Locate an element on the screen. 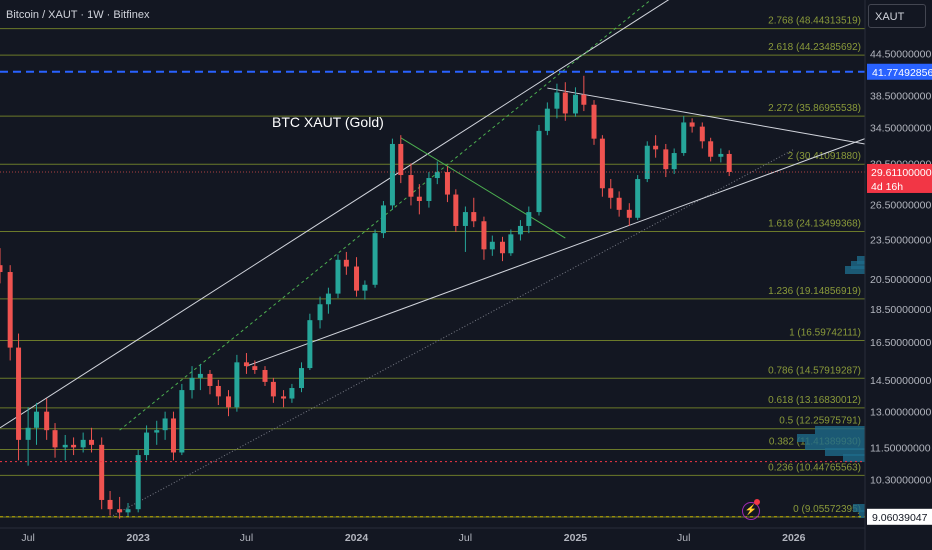 The height and width of the screenshot is (550, 932). fib-label: 0.786 (14.57919287) is located at coordinates (814, 370).